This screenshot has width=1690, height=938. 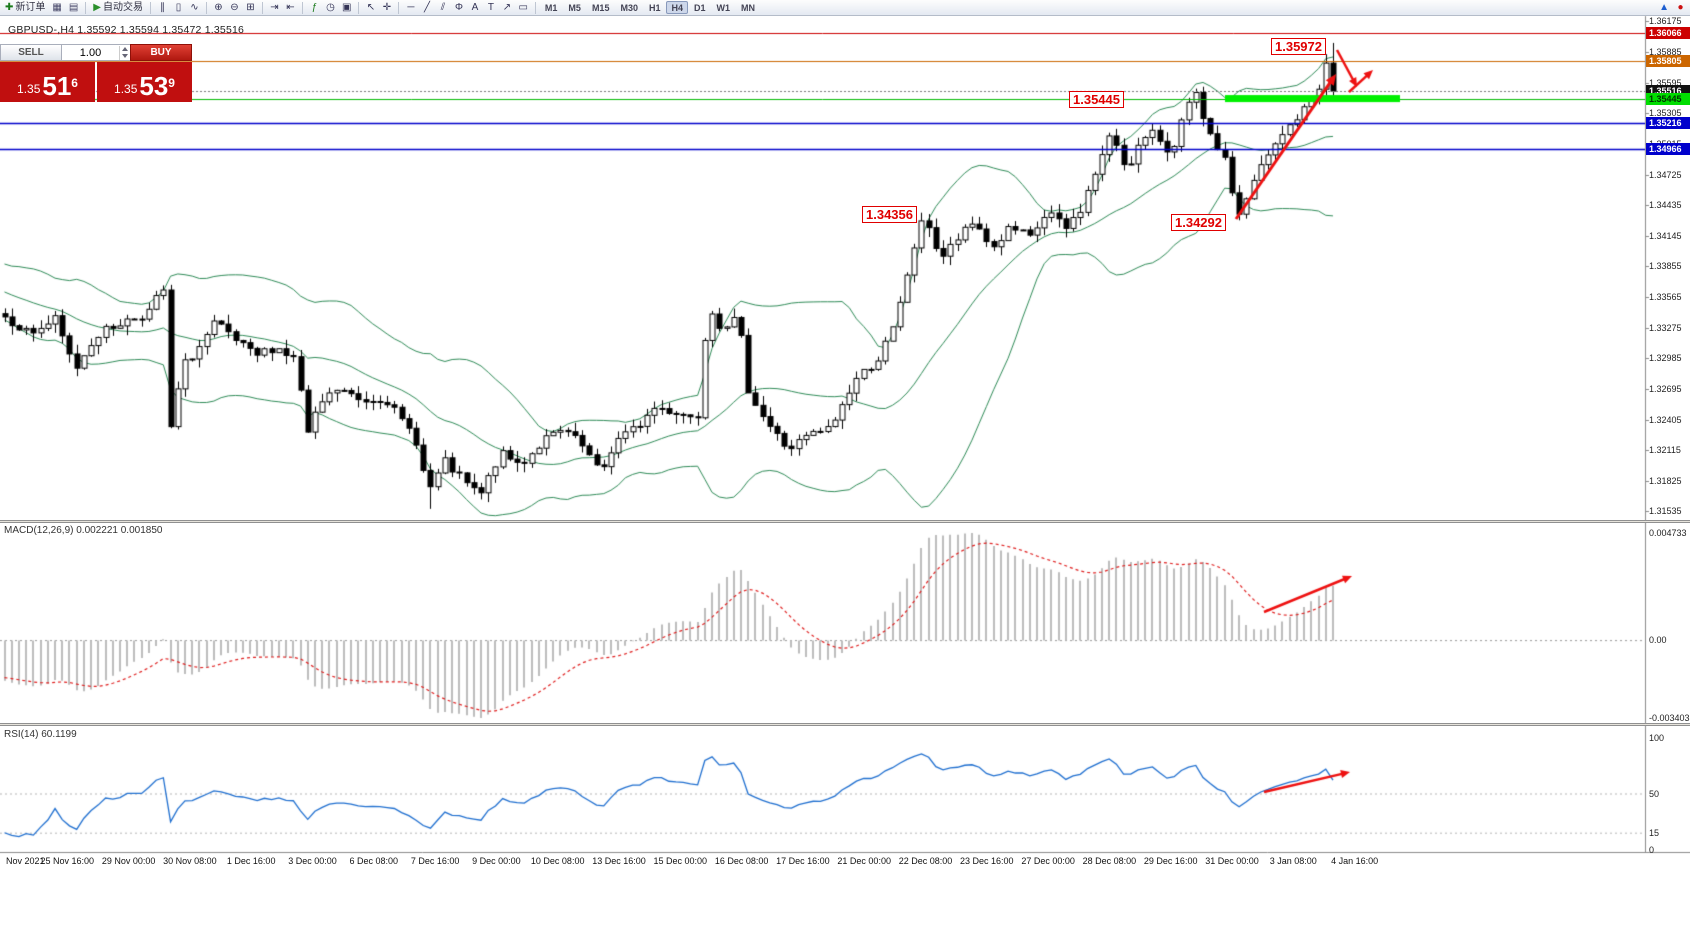 What do you see at coordinates (1668, 33) in the screenshot?
I see `price-marker-1.36066: 1.36066` at bounding box center [1668, 33].